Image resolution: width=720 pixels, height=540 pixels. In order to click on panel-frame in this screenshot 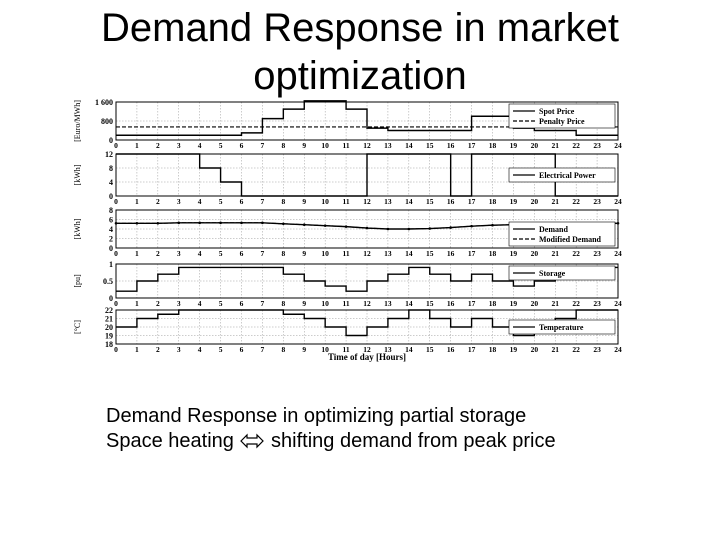, I will do `click(367, 281)`.